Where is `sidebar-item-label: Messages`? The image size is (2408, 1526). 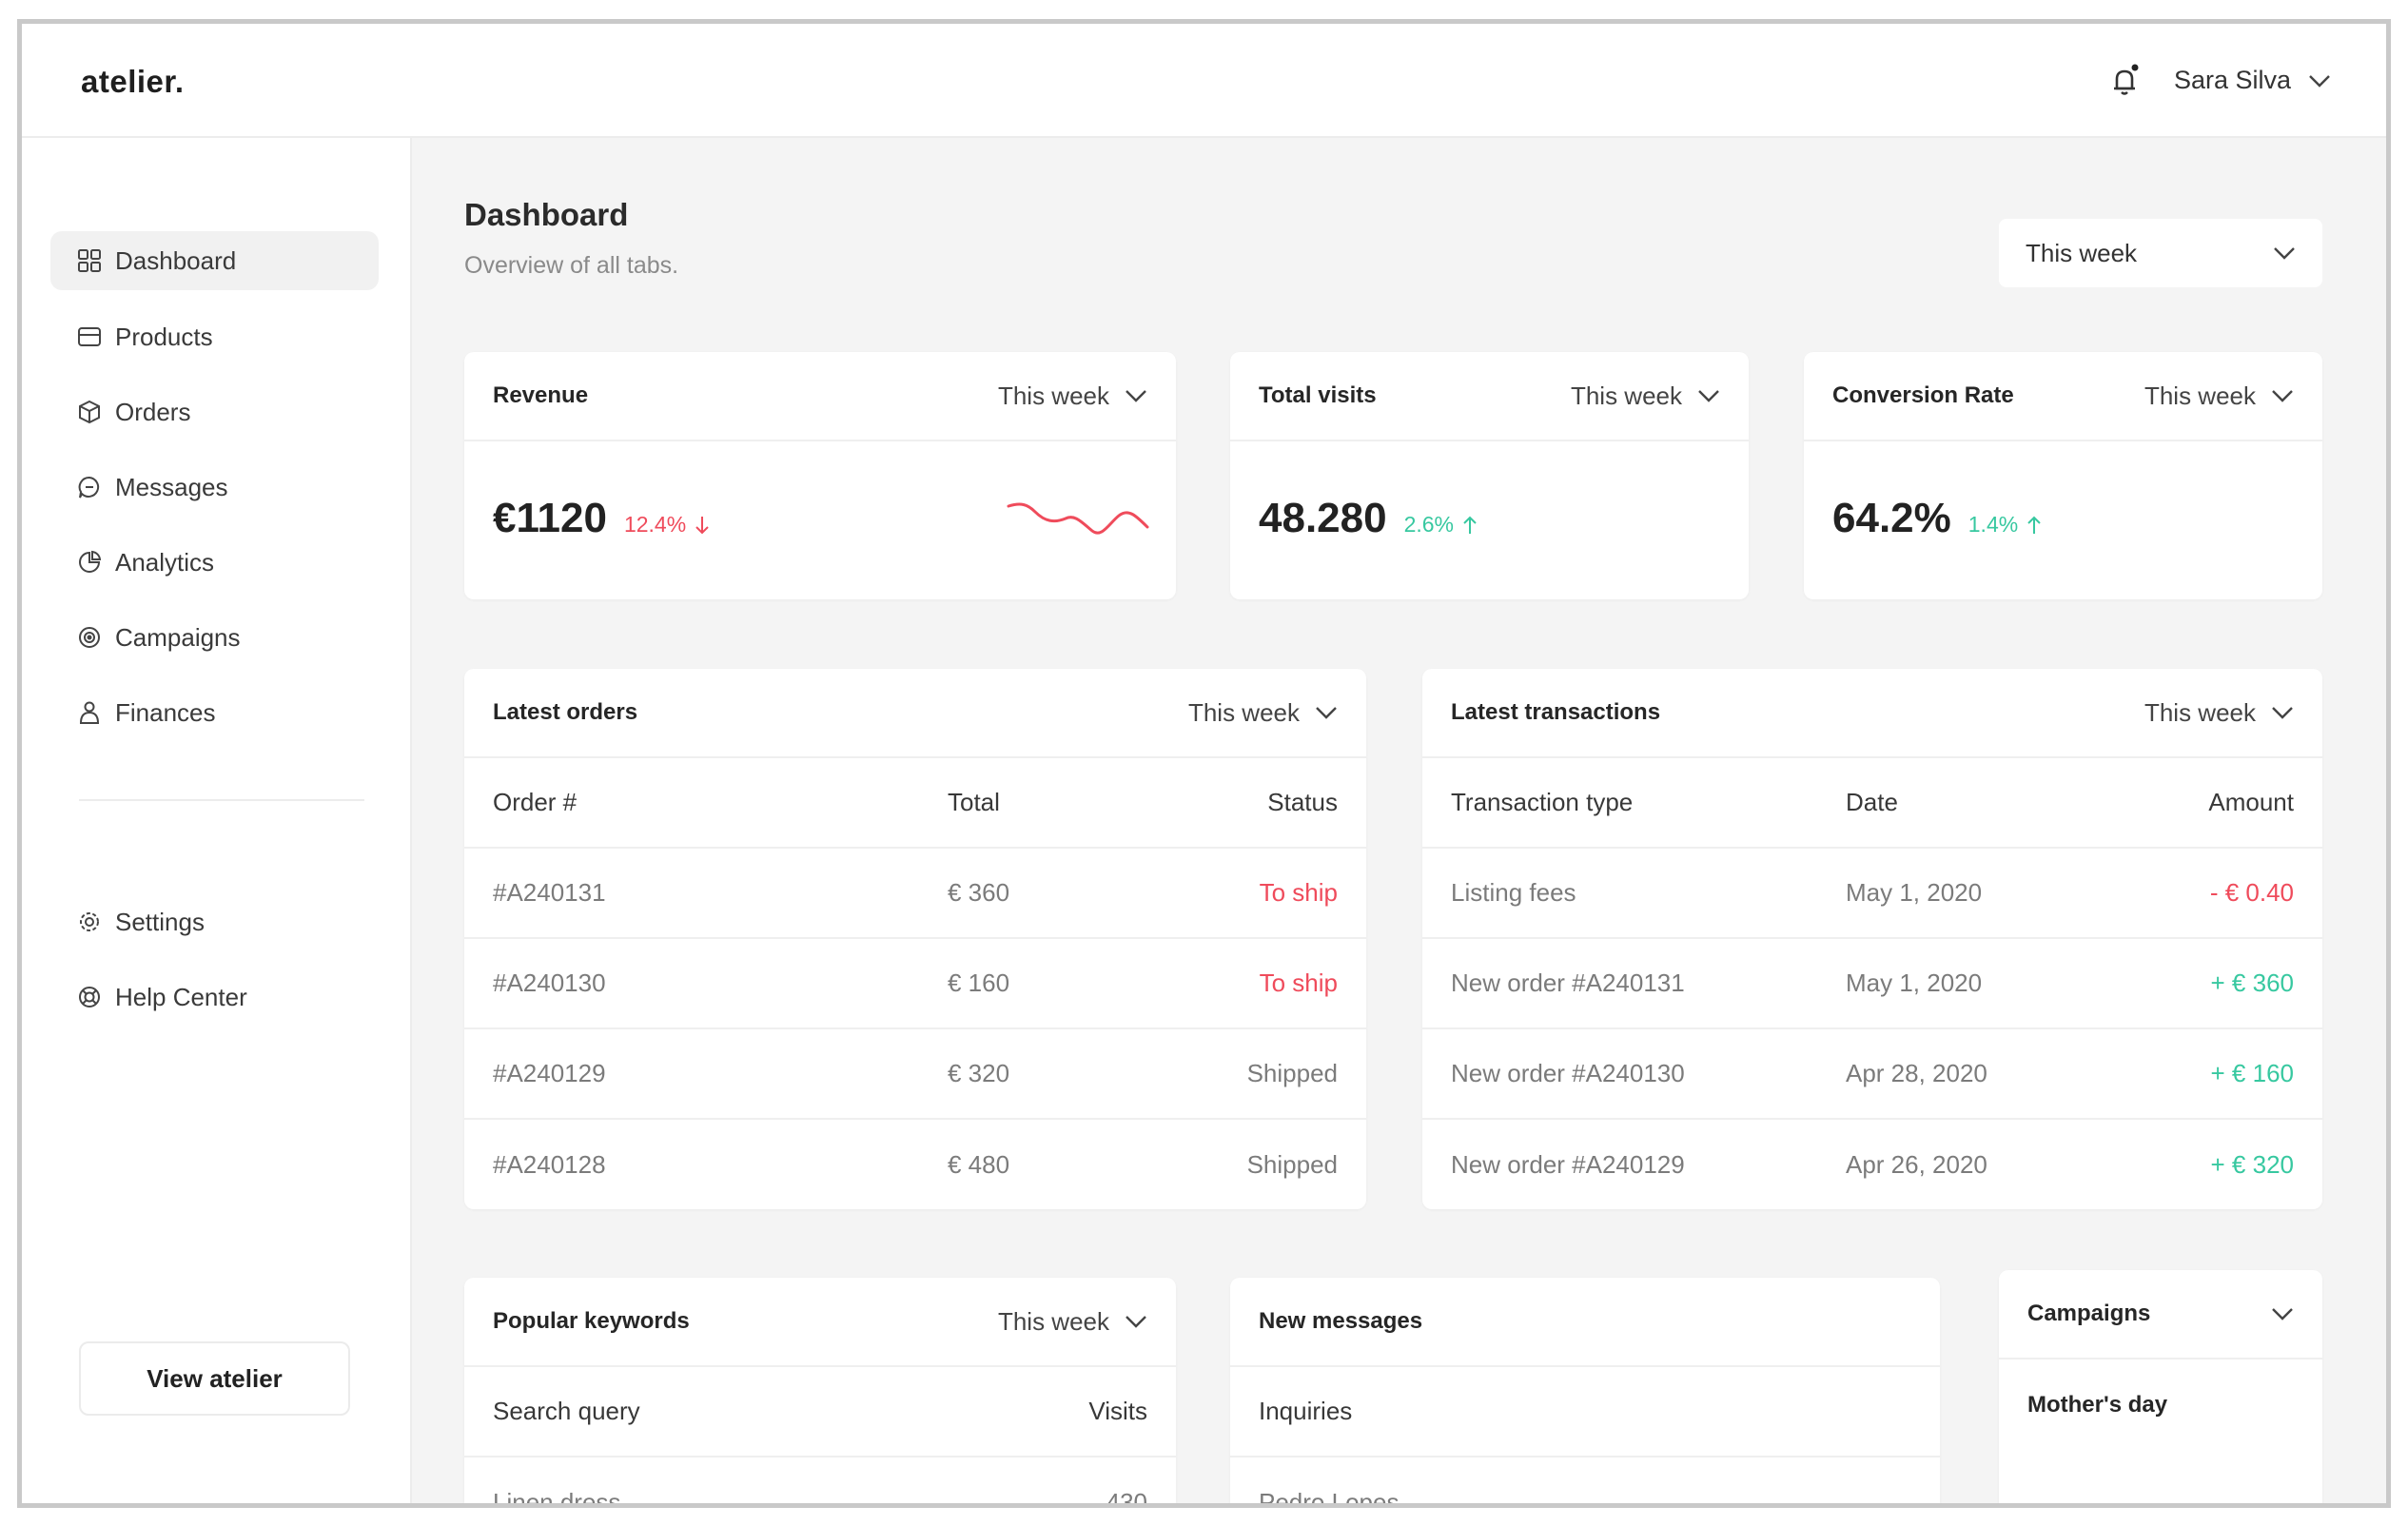
sidebar-item-label: Messages is located at coordinates (171, 486).